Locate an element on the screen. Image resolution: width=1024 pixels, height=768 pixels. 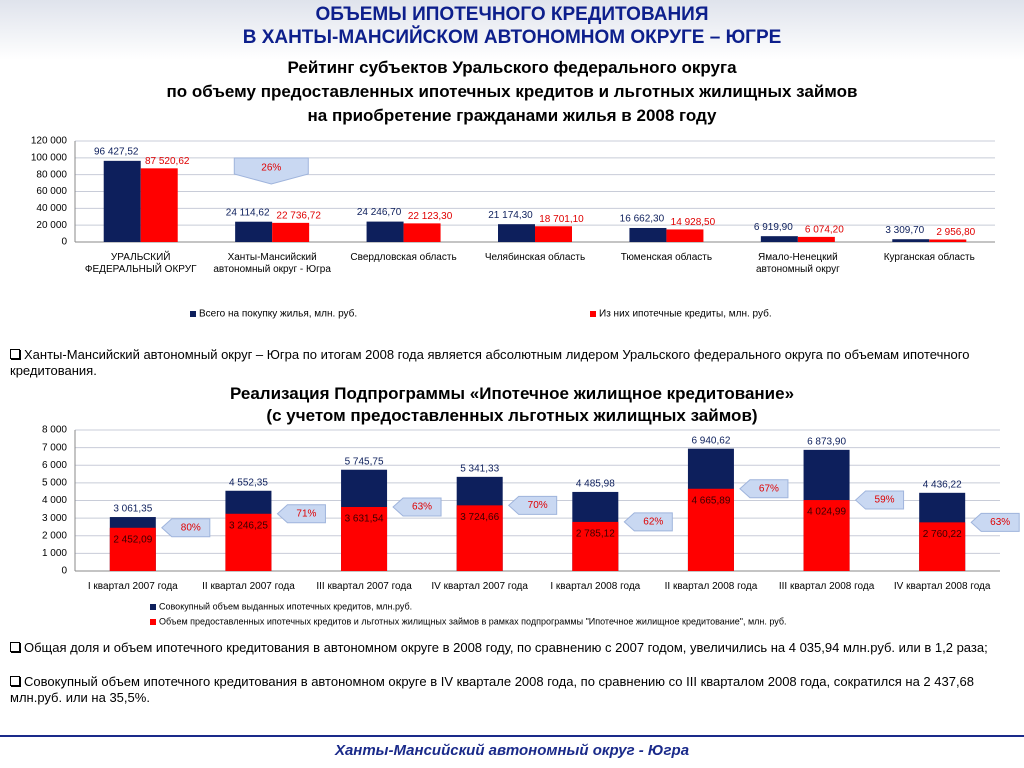
legend-label: Из них ипотечные кредиты, млн. руб. is located at coordinates (685, 314).